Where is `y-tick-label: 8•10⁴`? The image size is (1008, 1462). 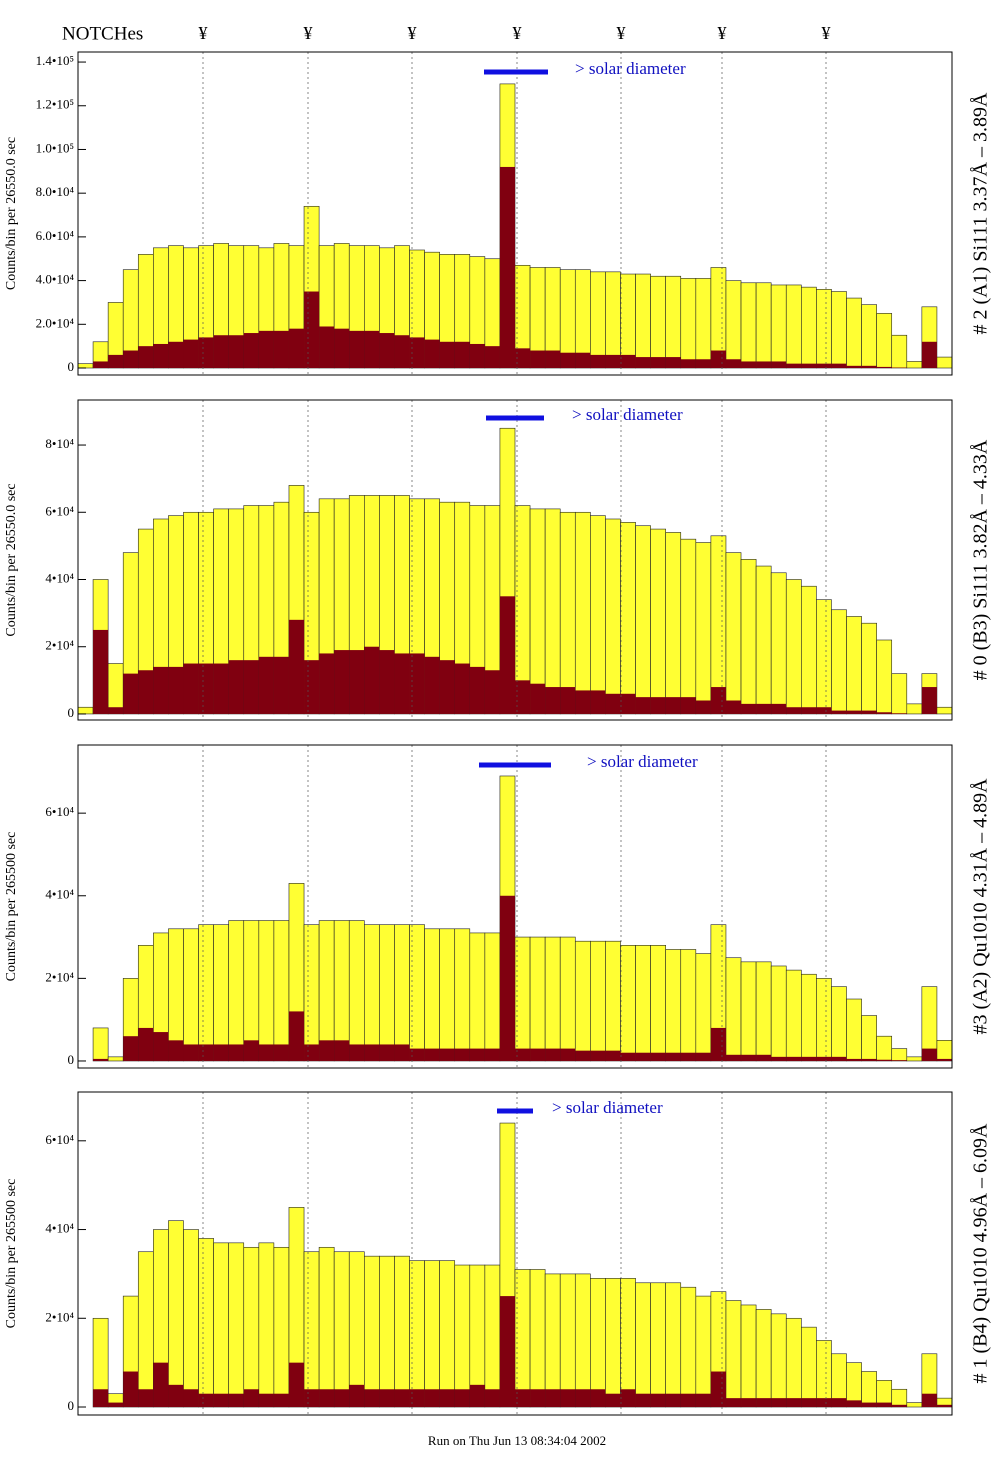
y-tick-label: 8•10⁴ is located at coordinates (59, 443).